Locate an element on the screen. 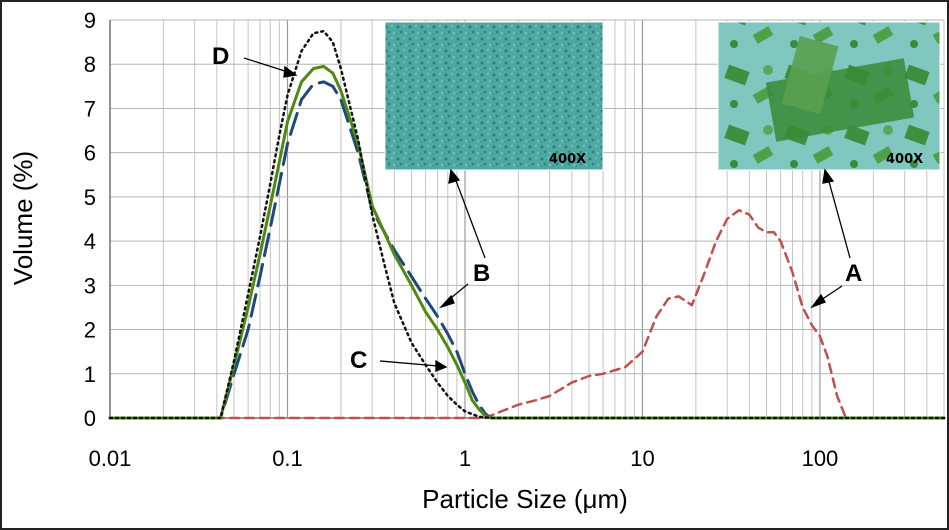  y-tick-label: 4 is located at coordinates (90, 241).